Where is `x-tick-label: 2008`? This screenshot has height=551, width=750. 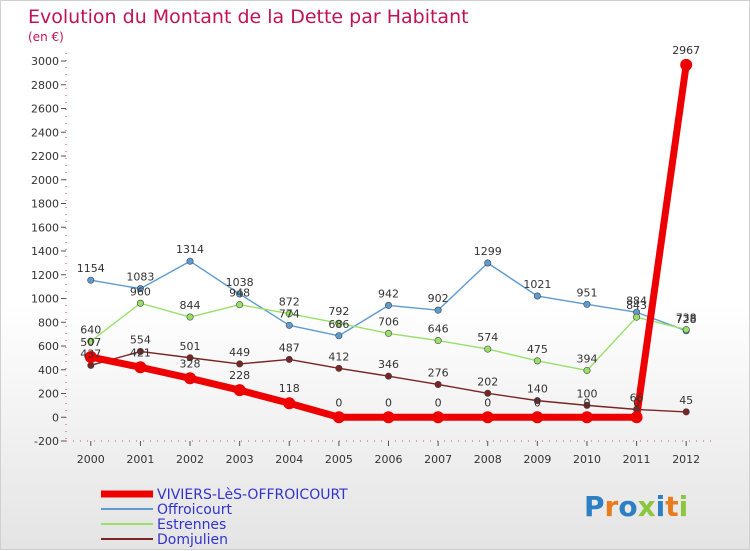
x-tick-label: 2008 is located at coordinates (488, 459).